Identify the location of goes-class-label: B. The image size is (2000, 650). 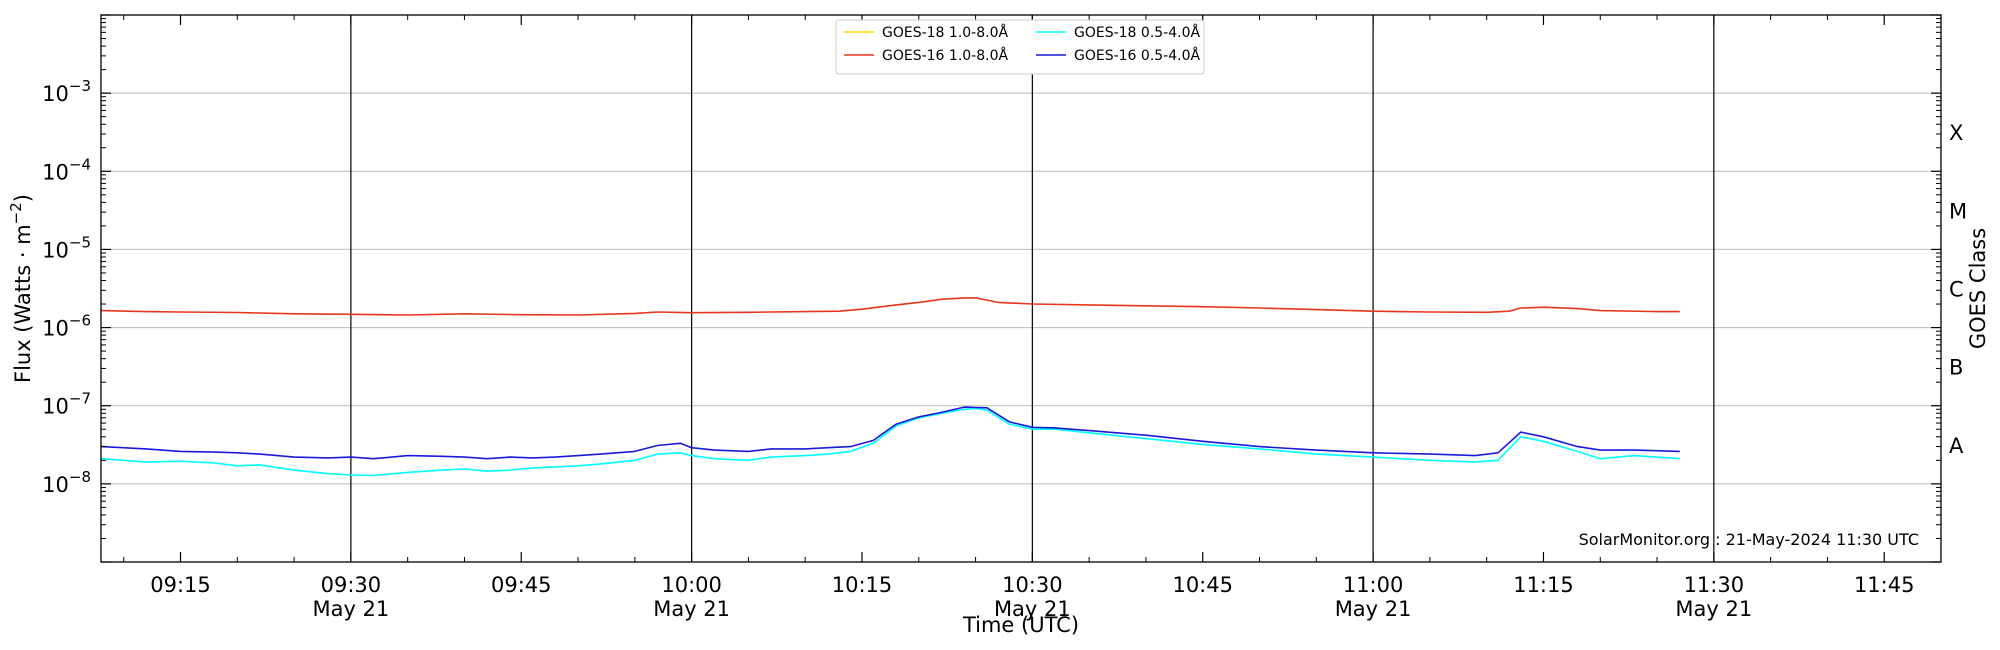
(1956, 368).